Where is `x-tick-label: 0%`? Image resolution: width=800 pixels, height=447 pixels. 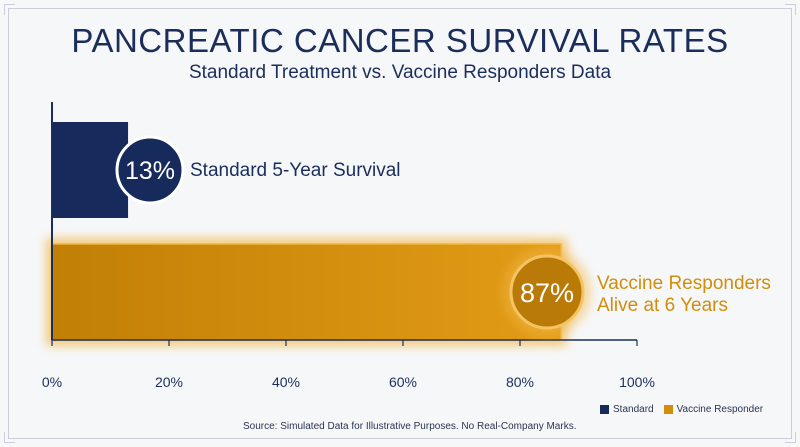 x-tick-label: 0% is located at coordinates (52, 382).